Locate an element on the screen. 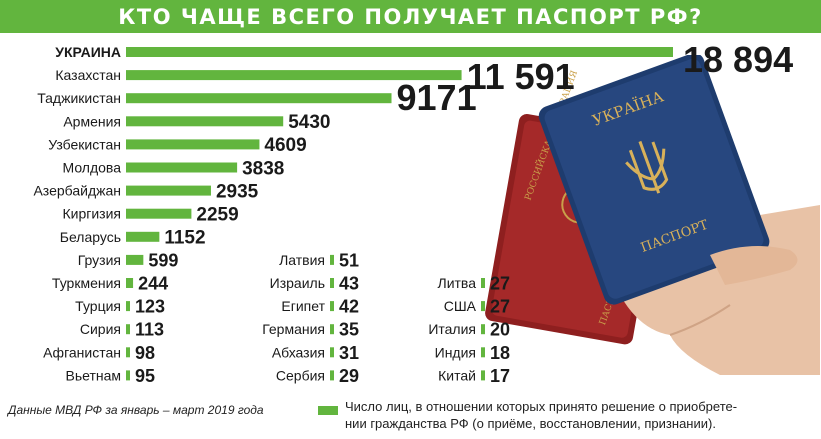 The height and width of the screenshot is (439, 821). value-label: 29 is located at coordinates (349, 376).